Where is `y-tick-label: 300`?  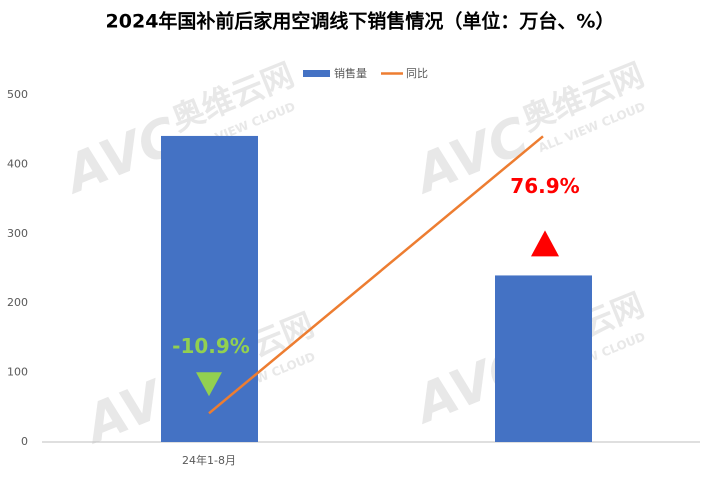 y-tick-label: 300 is located at coordinates (17, 233).